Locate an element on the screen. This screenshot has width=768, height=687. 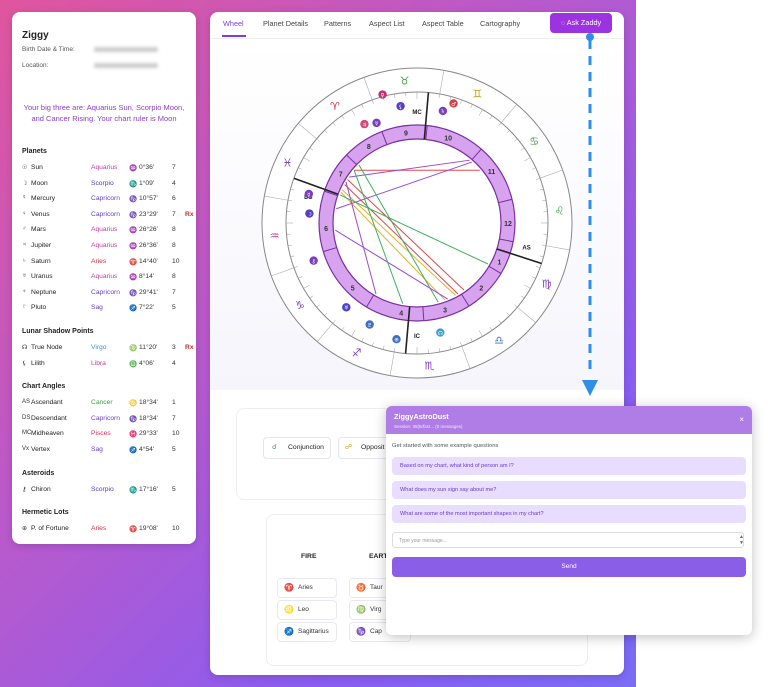
angle-axis is located at coordinates (519, 256).